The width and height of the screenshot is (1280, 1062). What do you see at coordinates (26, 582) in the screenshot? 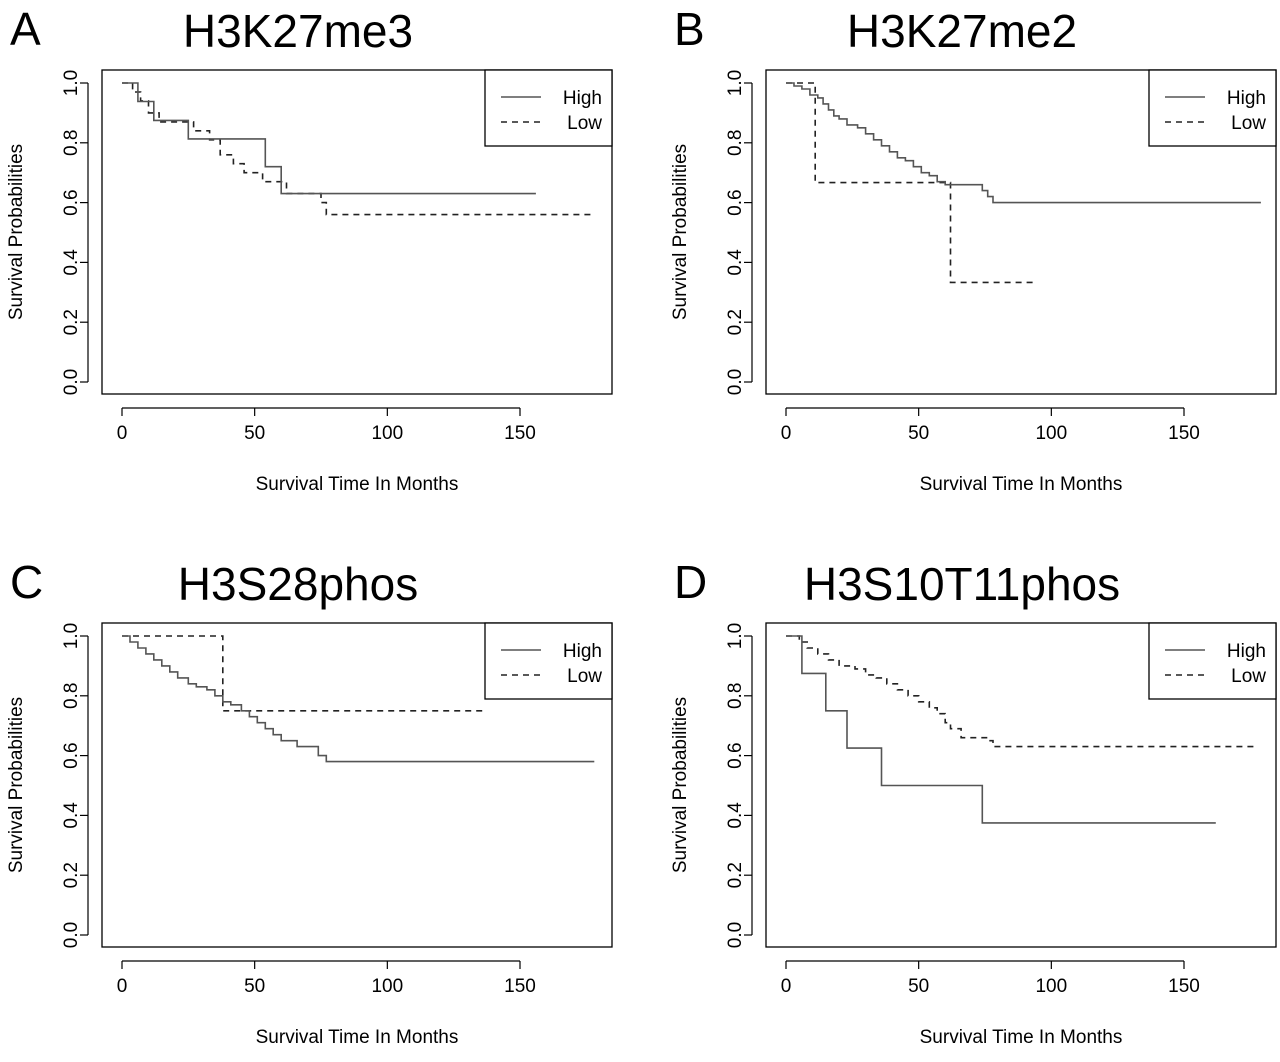
I see `panel-letter: C` at bounding box center [26, 582].